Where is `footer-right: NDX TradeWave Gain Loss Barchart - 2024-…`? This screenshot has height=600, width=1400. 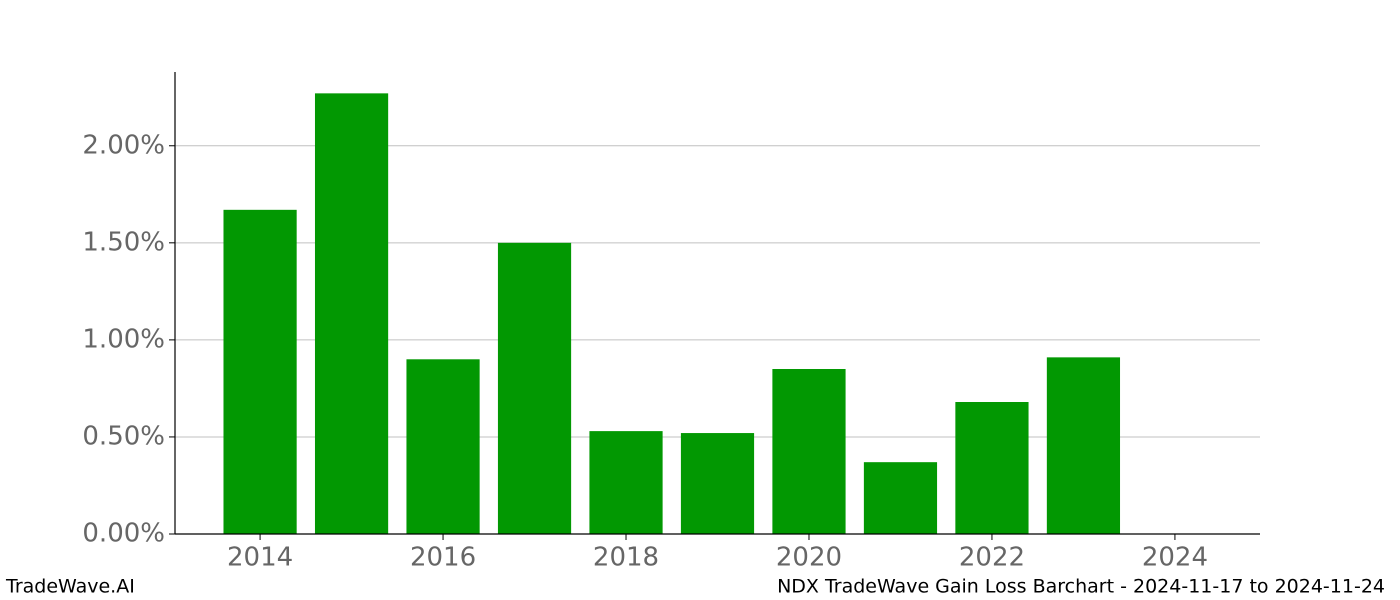 footer-right: NDX TradeWave Gain Loss Barchart - 2024-… is located at coordinates (1081, 587).